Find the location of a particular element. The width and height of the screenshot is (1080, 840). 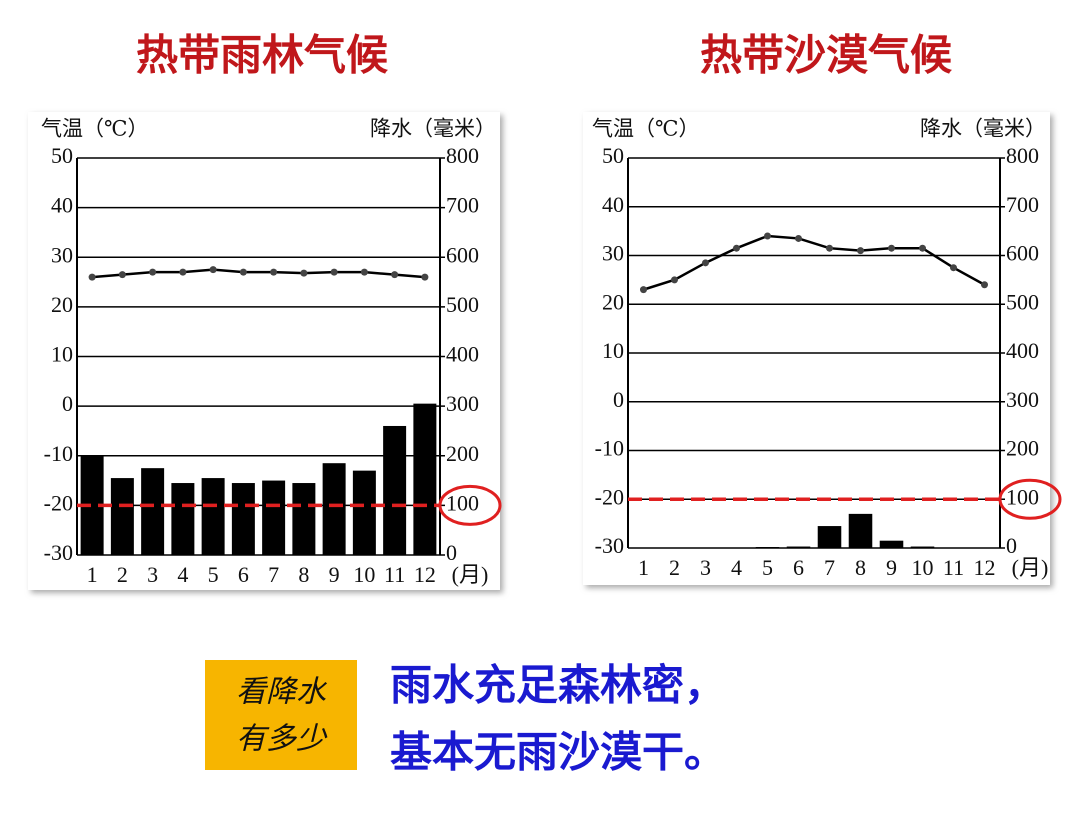

y2-tick-label: 700 is located at coordinates (1022, 204).